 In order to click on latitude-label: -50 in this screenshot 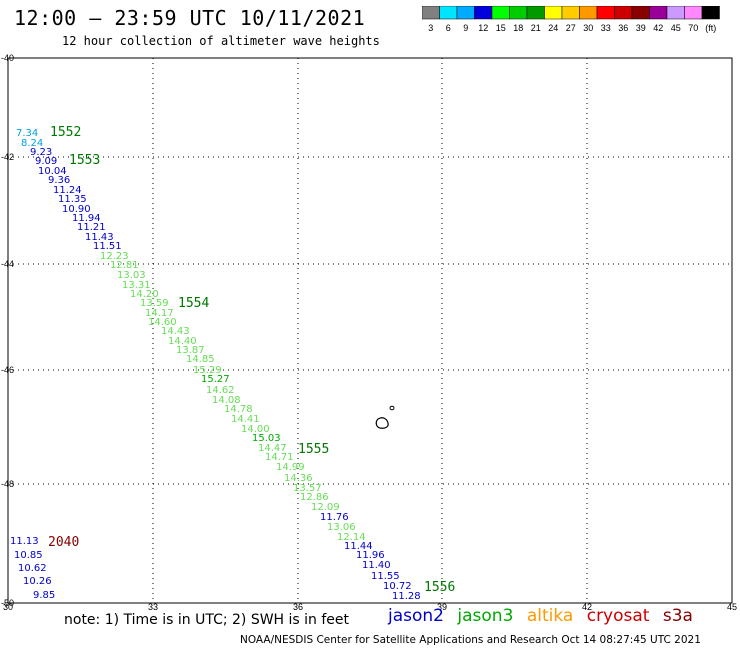, I will do `click(7, 603)`.